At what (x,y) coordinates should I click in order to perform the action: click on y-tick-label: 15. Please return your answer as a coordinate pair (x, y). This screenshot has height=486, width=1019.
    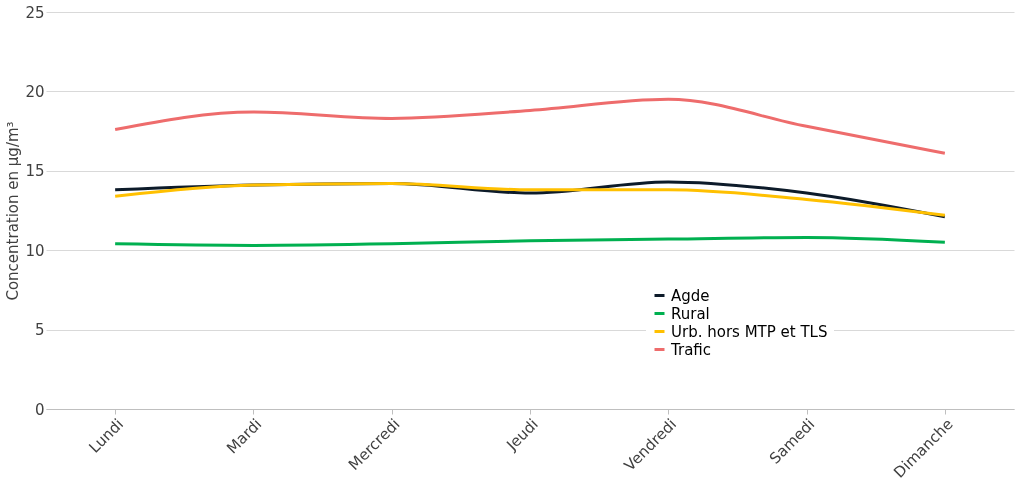
    Looking at the image, I should click on (35, 171).